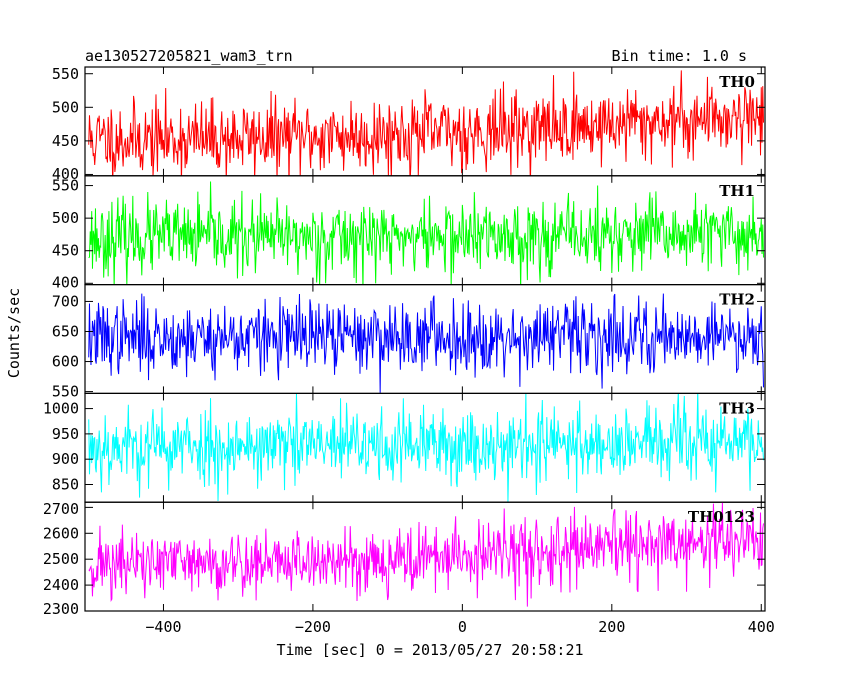  I want to click on panel-th0: 400 450 500 550 TH0, so click(409, 124).